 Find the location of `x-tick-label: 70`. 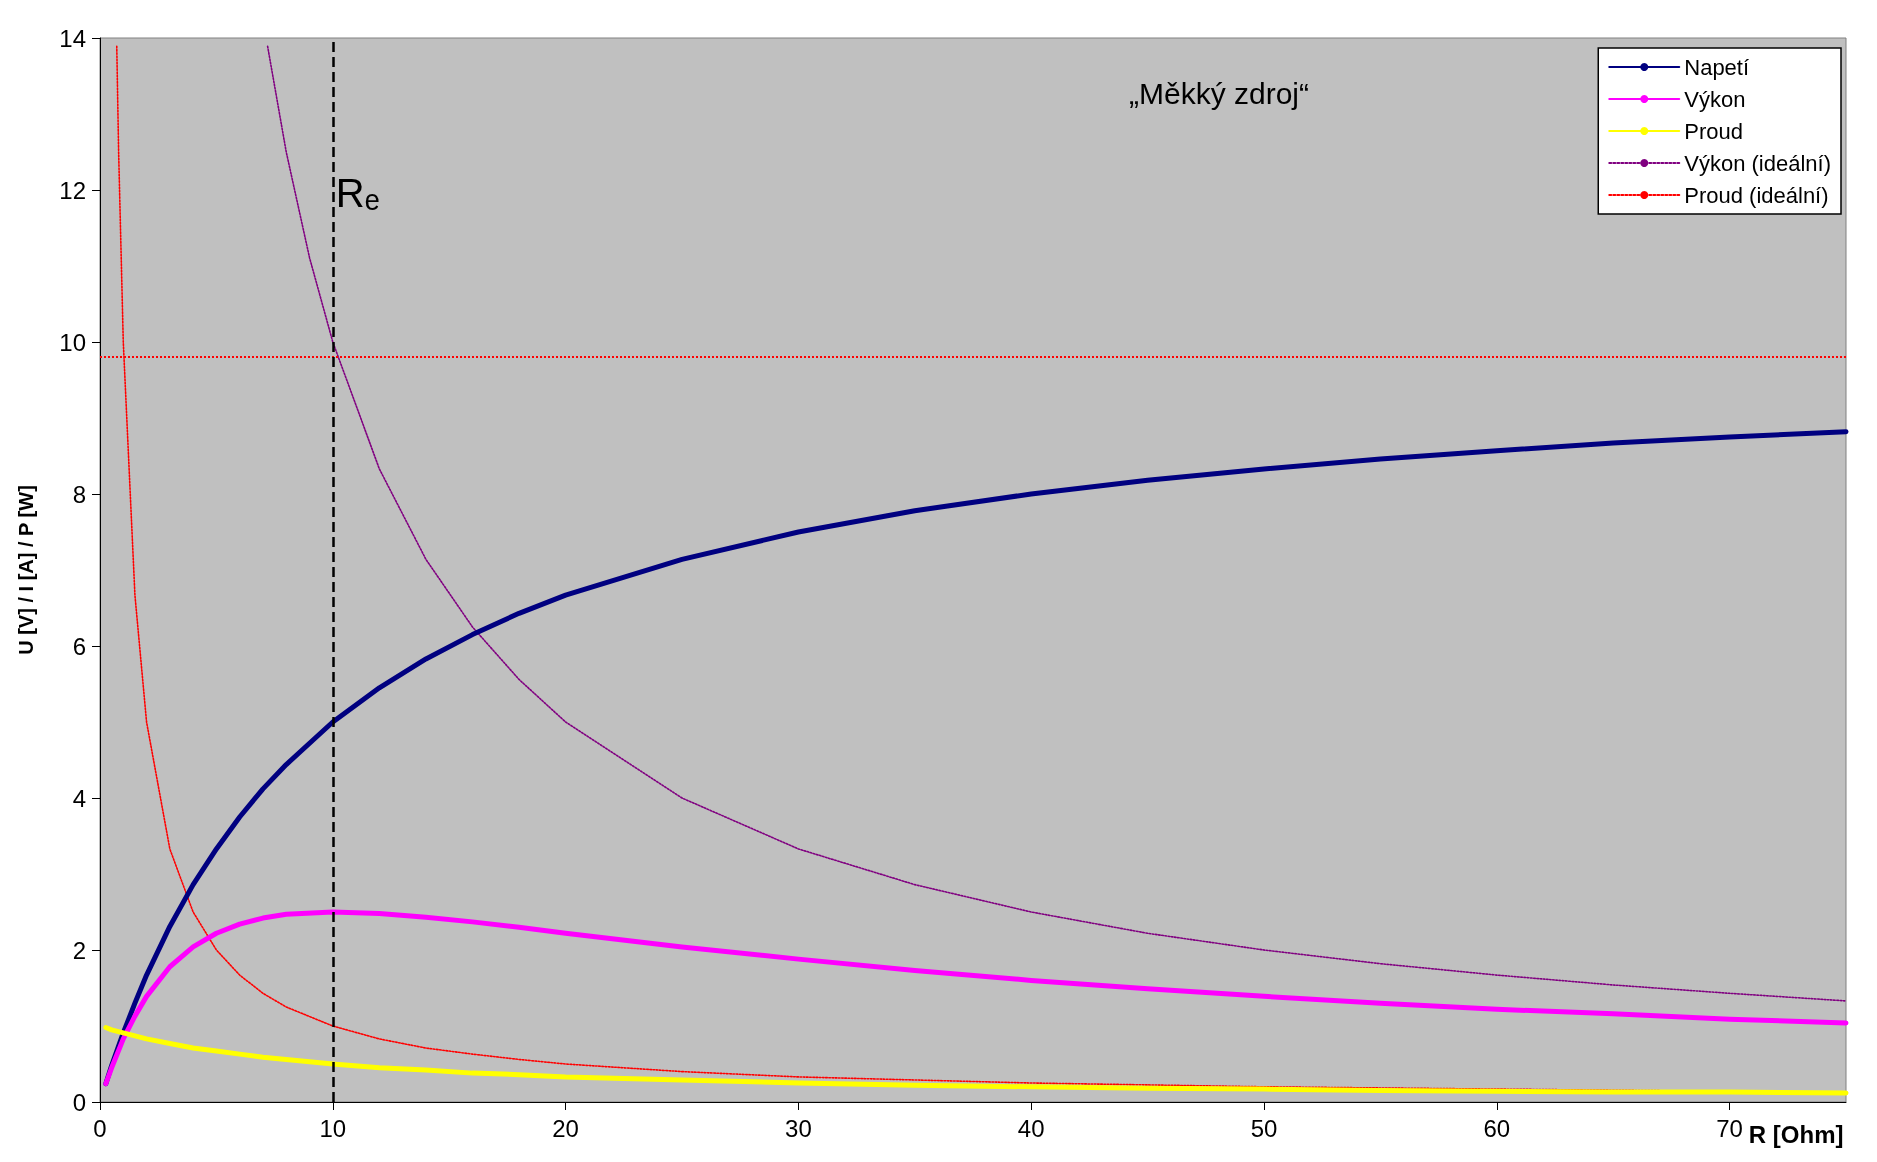

x-tick-label: 70 is located at coordinates (1729, 1128).